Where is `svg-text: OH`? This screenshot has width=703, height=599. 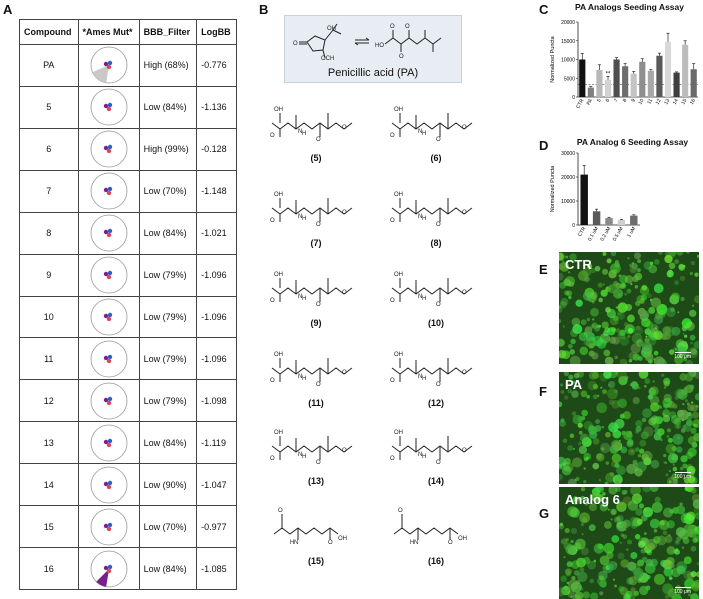
svg-text: OH is located at coordinates (331, 29).